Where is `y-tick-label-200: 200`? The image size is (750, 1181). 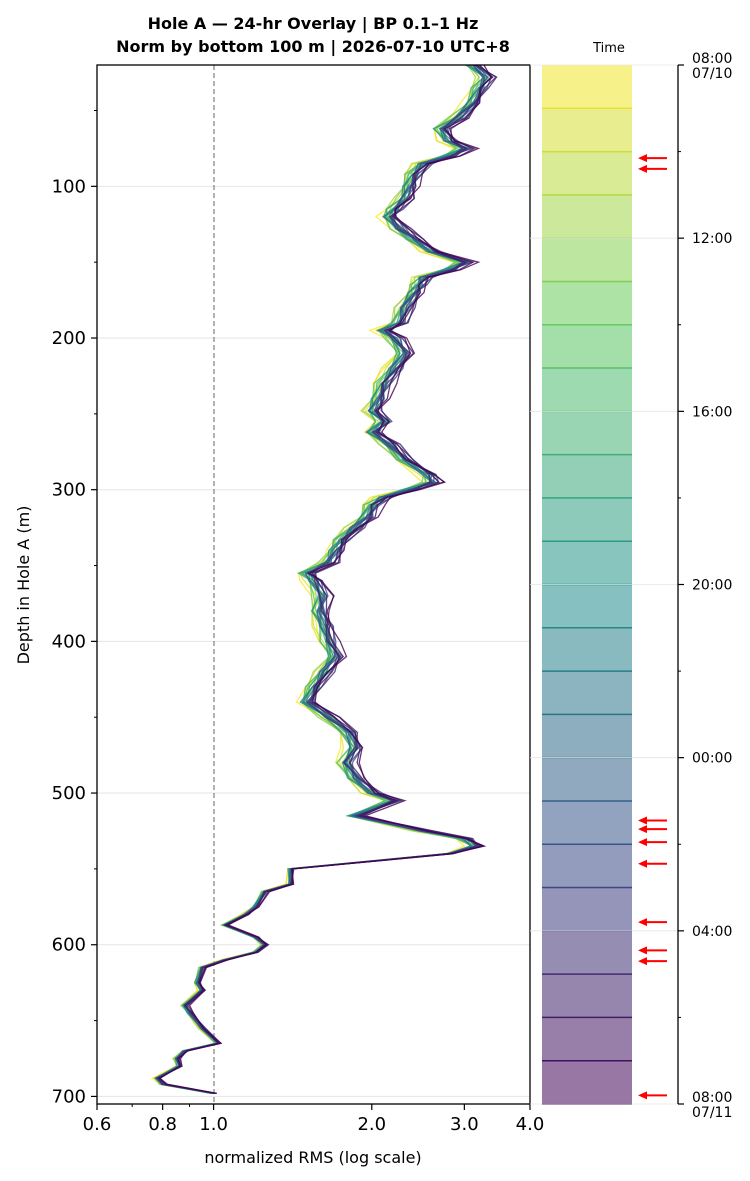 y-tick-label-200: 200 is located at coordinates (69, 338).